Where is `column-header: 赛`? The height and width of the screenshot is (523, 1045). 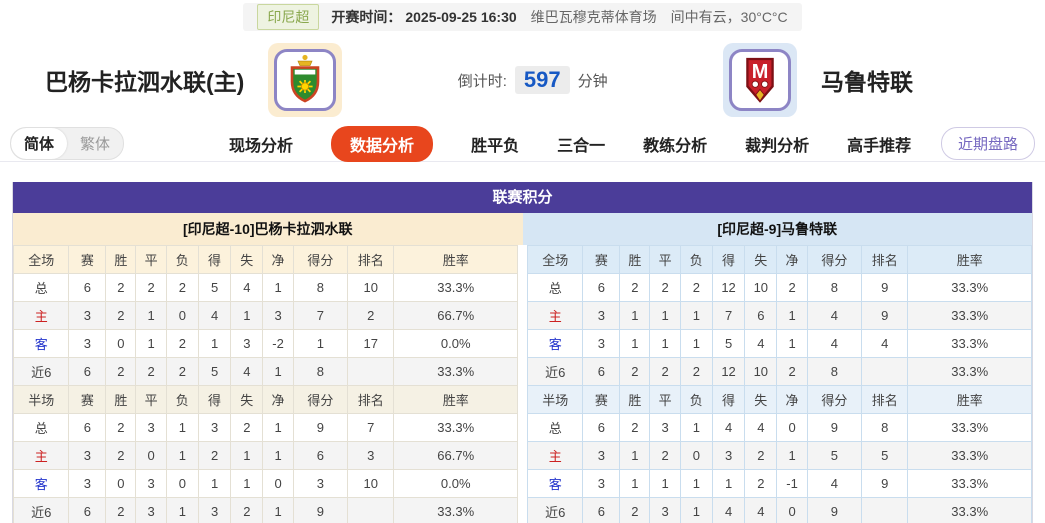 column-header: 赛 is located at coordinates (601, 259).